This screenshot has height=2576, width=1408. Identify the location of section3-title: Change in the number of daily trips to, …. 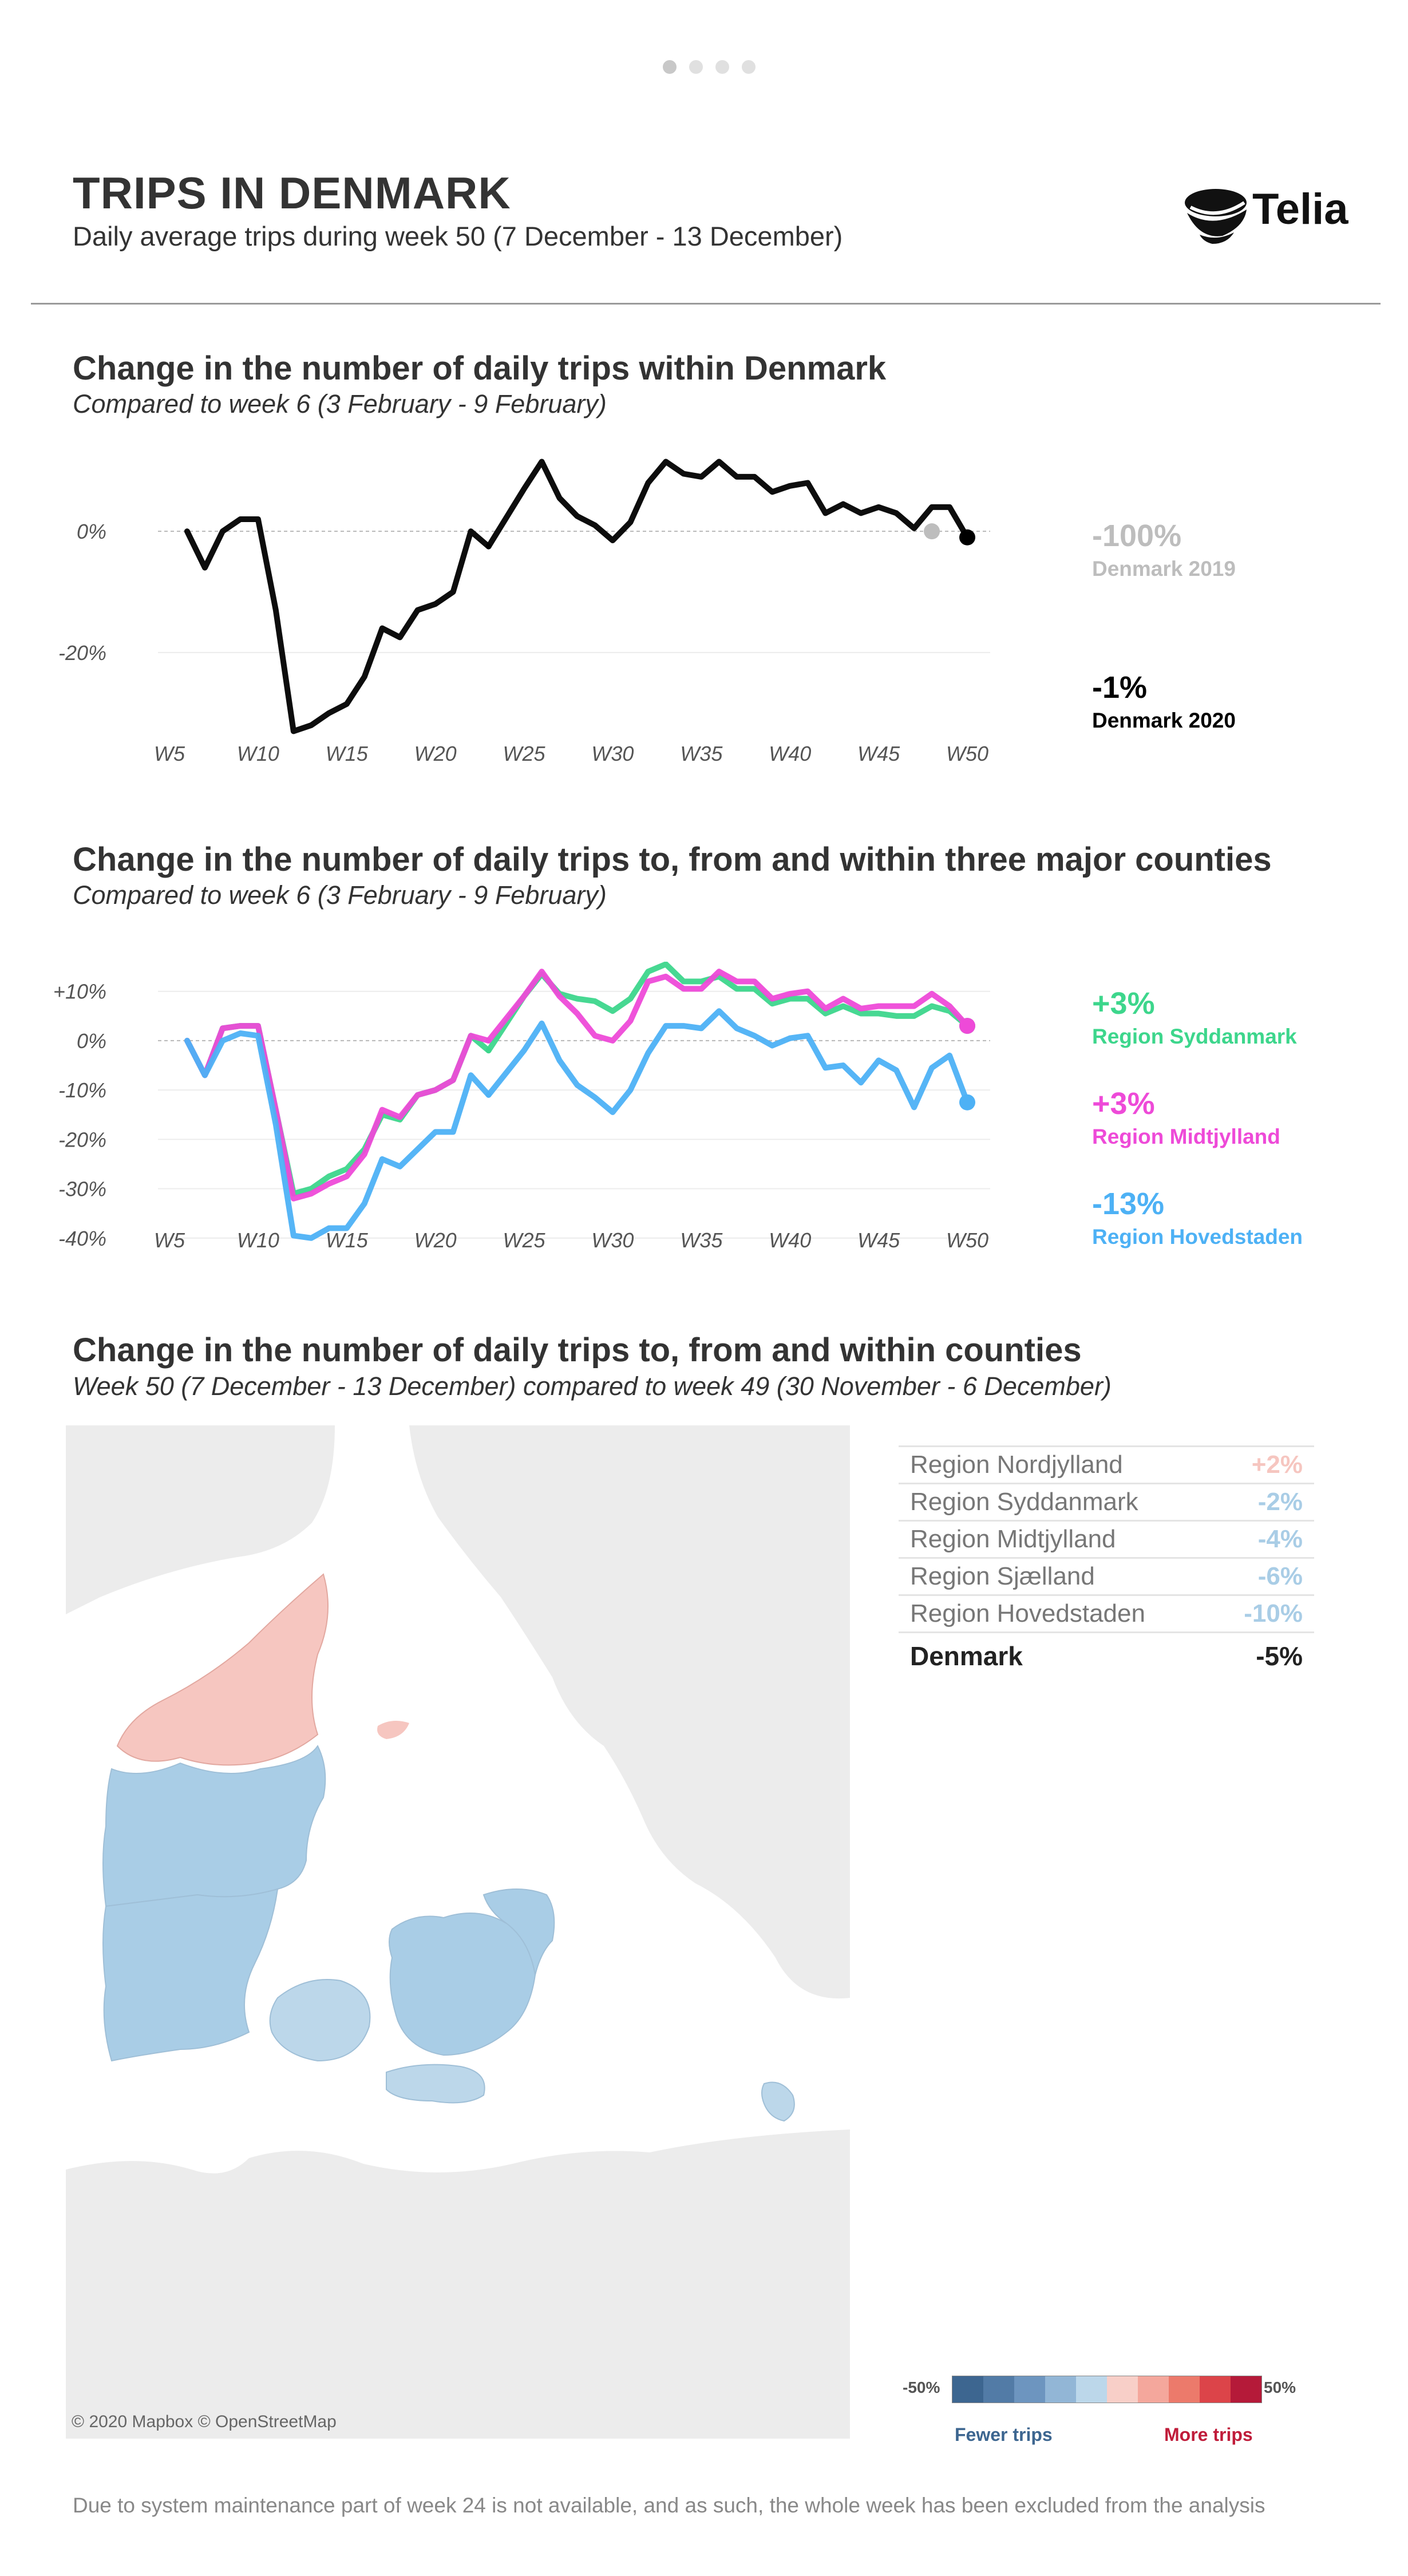
(577, 1350).